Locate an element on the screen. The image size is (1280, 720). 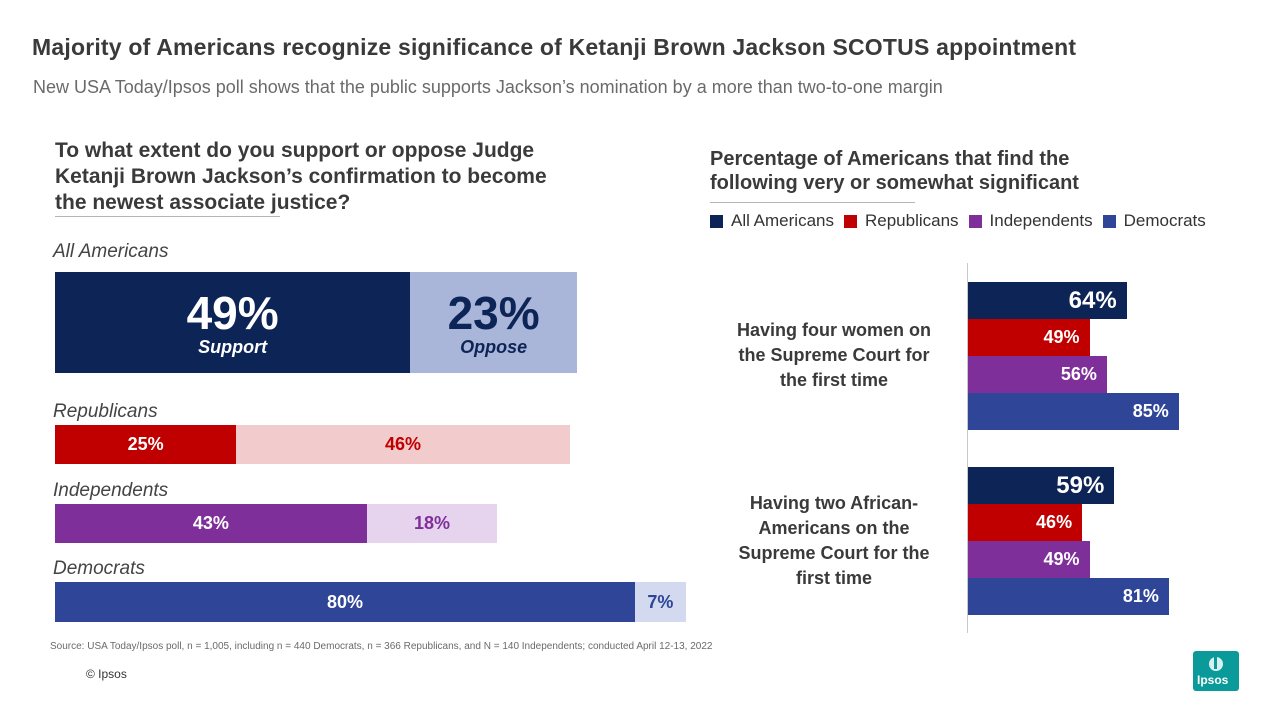
group-label: All Americans is located at coordinates (111, 251).